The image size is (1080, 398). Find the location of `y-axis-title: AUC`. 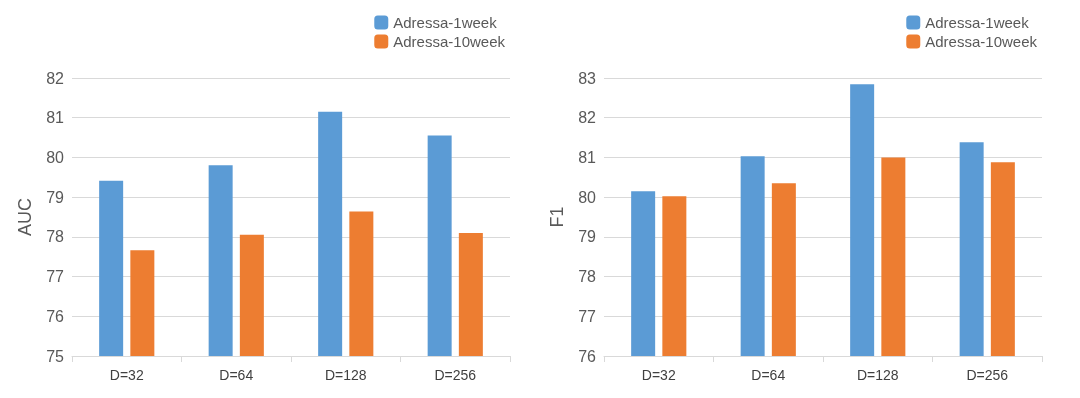

y-axis-title: AUC is located at coordinates (25, 217).